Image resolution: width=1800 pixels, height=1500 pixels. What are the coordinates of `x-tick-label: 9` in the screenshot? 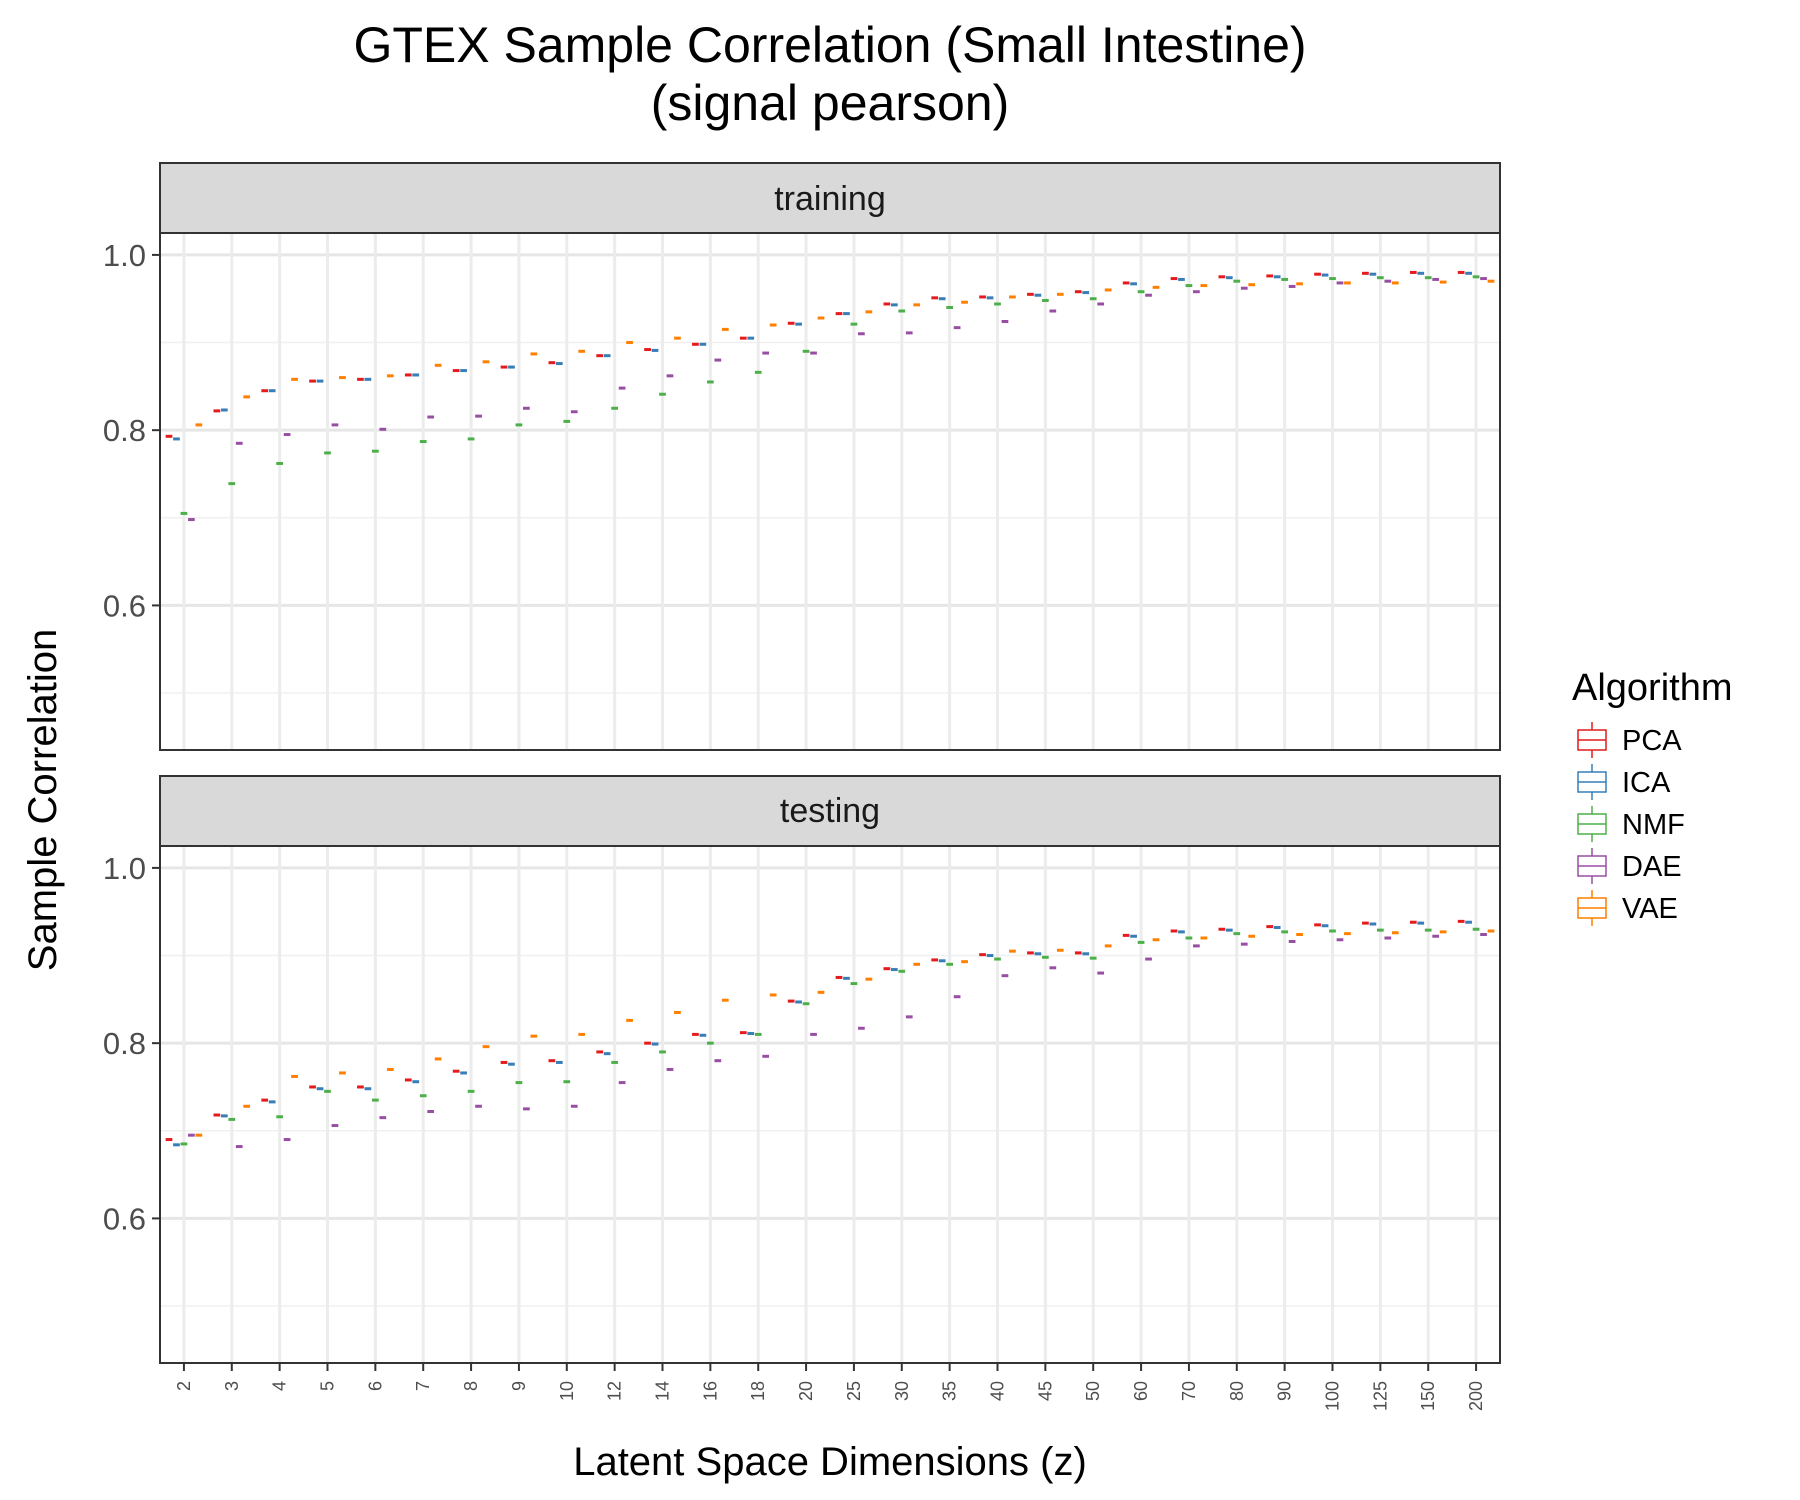 It's located at (519, 1386).